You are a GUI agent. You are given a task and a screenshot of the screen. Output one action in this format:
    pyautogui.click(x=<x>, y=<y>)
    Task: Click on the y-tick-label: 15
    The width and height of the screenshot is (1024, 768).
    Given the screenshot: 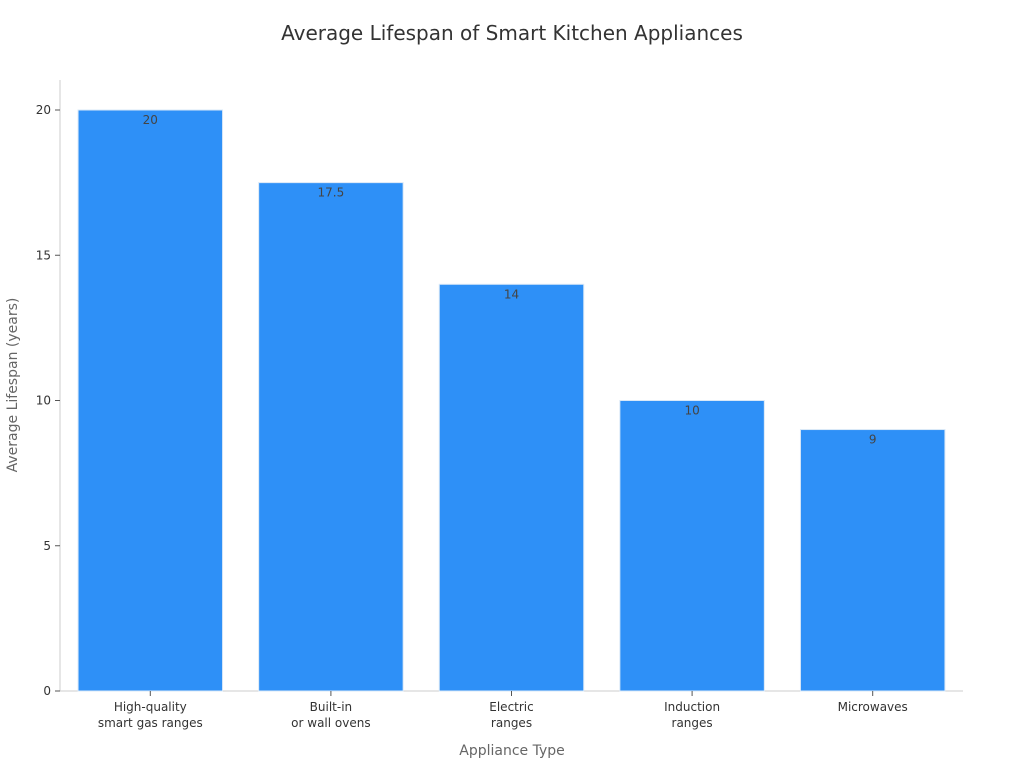 What is the action you would take?
    pyautogui.click(x=43, y=255)
    